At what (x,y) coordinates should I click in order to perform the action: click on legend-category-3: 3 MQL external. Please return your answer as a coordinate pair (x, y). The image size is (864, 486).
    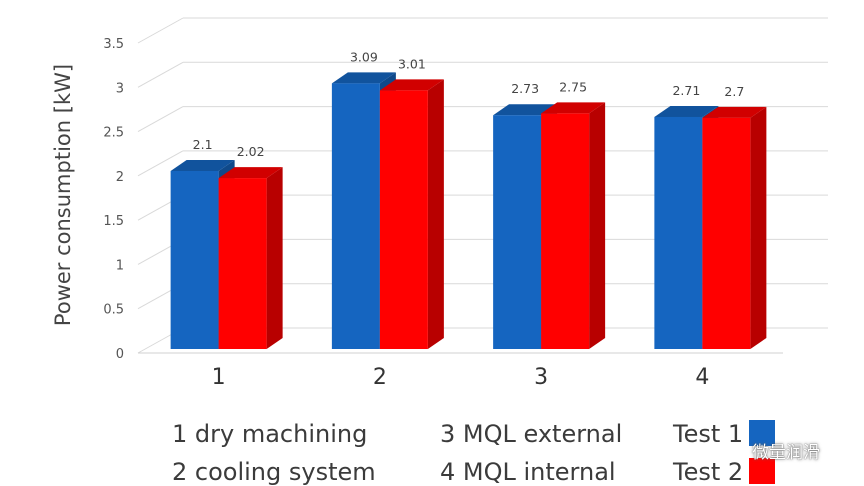
    Looking at the image, I should click on (531, 434).